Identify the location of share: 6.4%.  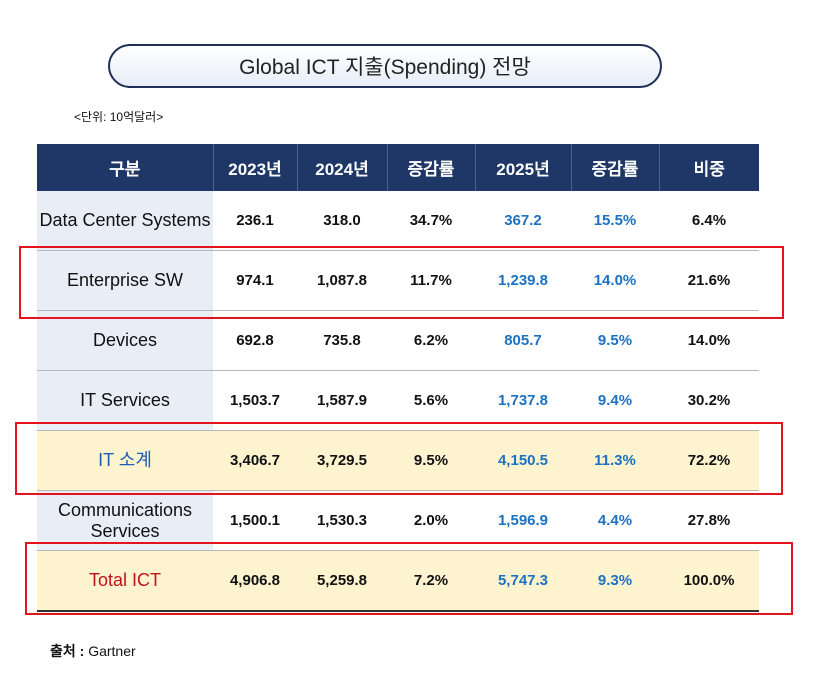
(709, 221).